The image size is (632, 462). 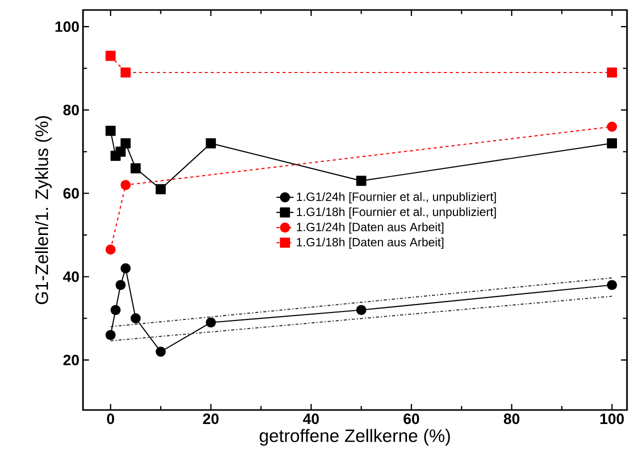 I want to click on y-tick-label: 60, so click(x=71, y=193).